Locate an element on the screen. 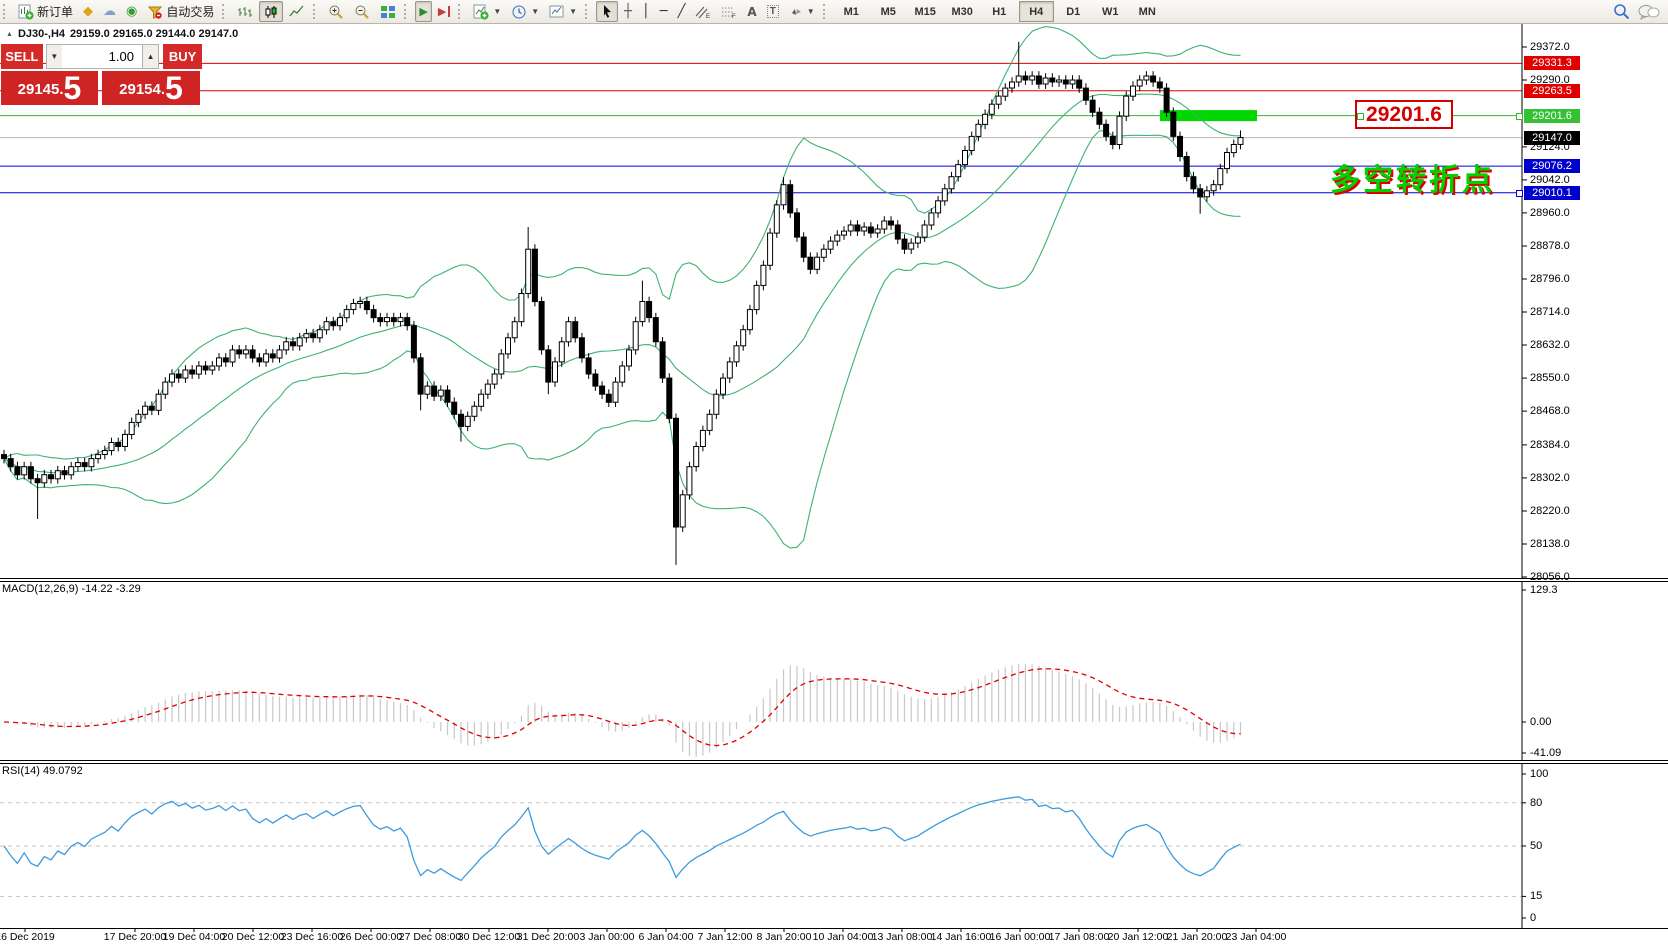  auto-scroll-button: ▶ is located at coordinates (423, 11).